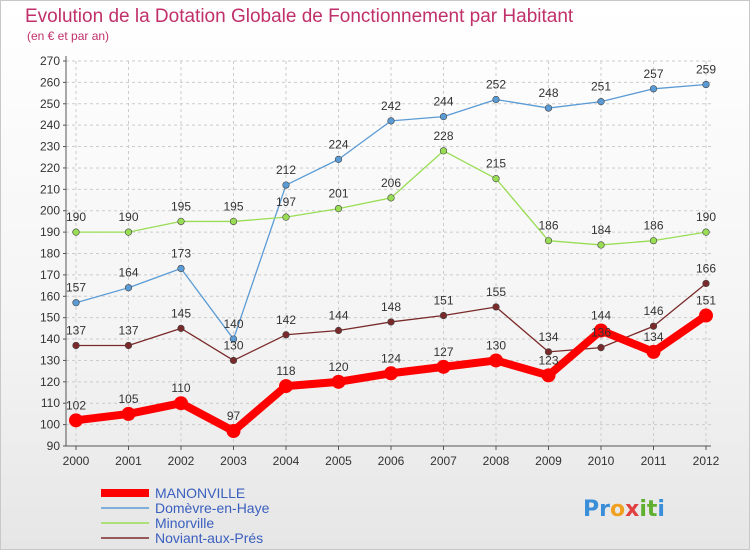 The image size is (750, 551). I want to click on y-tick-label: 120, so click(50, 382).